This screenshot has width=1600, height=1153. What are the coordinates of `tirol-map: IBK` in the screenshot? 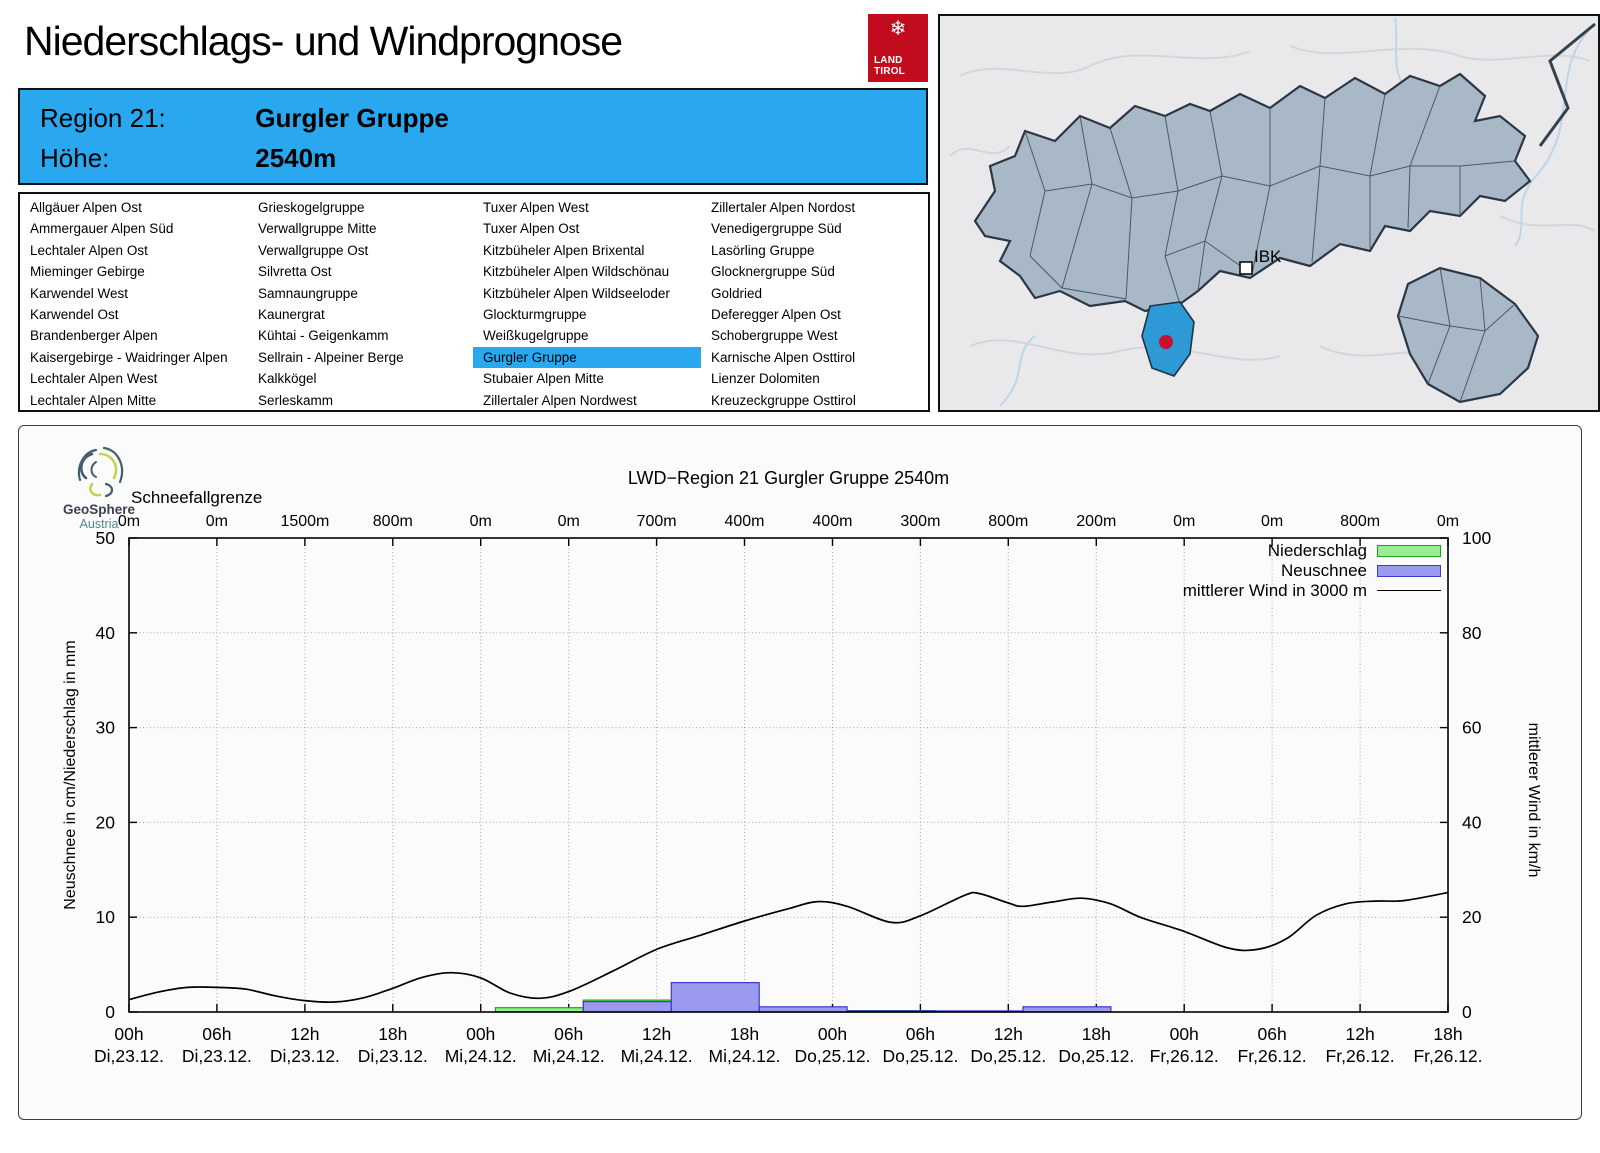 It's located at (1269, 213).